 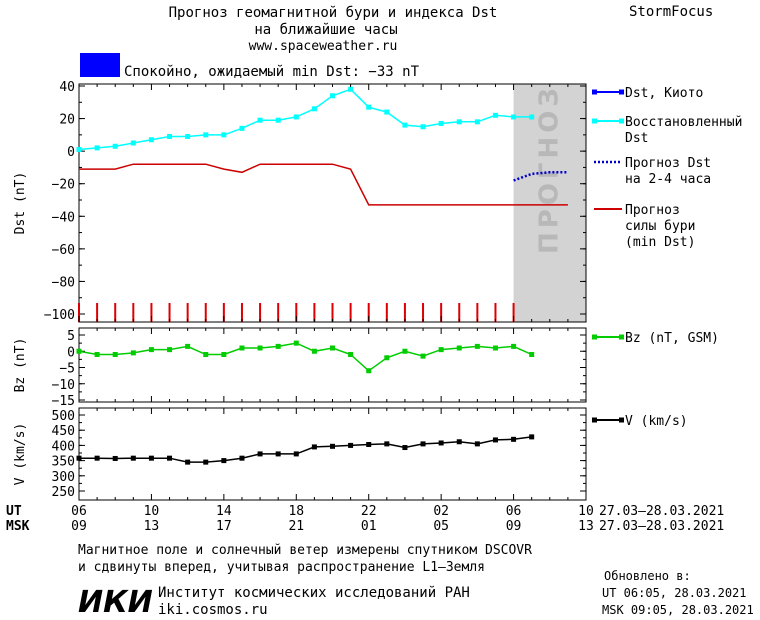 What do you see at coordinates (63, 282) in the screenshot?
I see `y-tick-label: −80` at bounding box center [63, 282].